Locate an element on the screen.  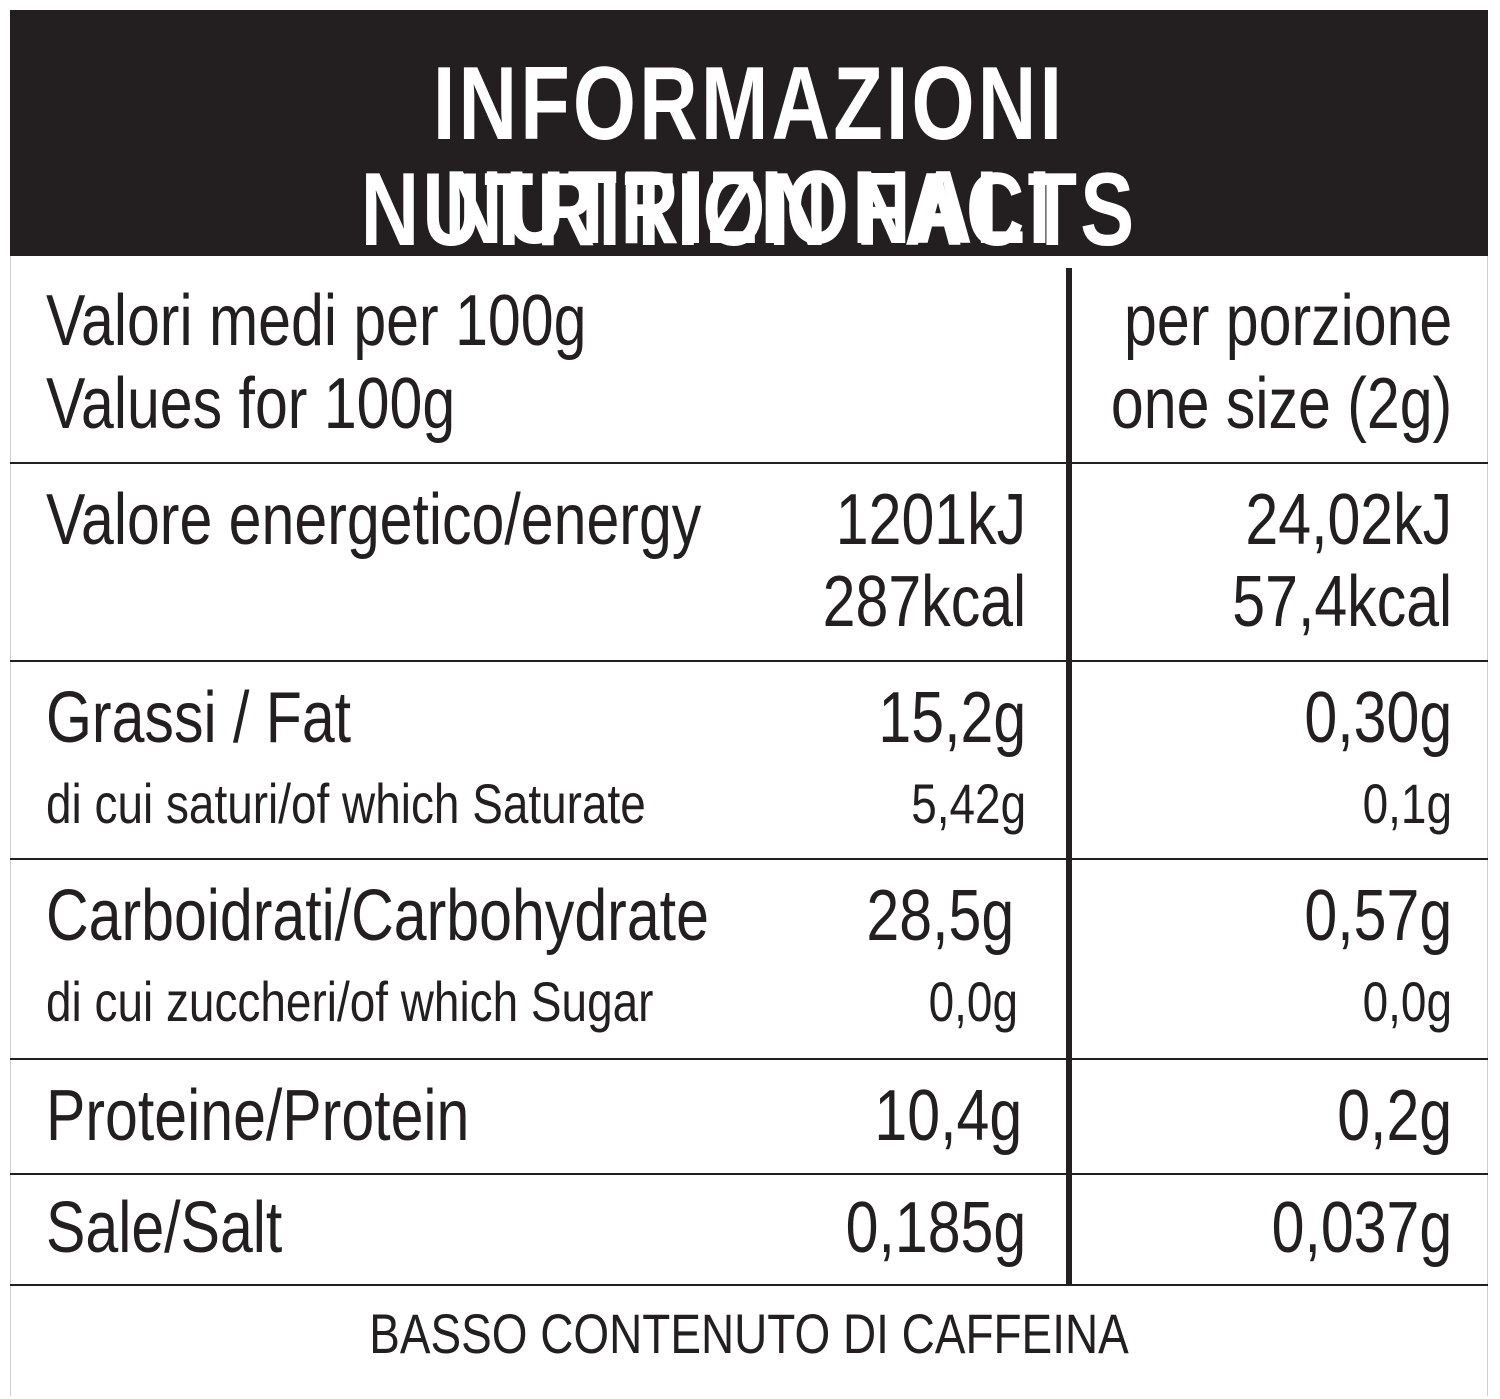
title-english: NUTRITION FACTS is located at coordinates (749, 210).